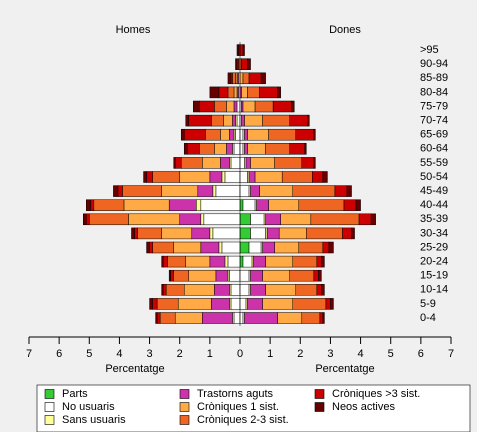 The width and height of the screenshot is (477, 432). Describe the element at coordinates (428, 304) in the screenshot. I see `age-label: 5-9` at that location.